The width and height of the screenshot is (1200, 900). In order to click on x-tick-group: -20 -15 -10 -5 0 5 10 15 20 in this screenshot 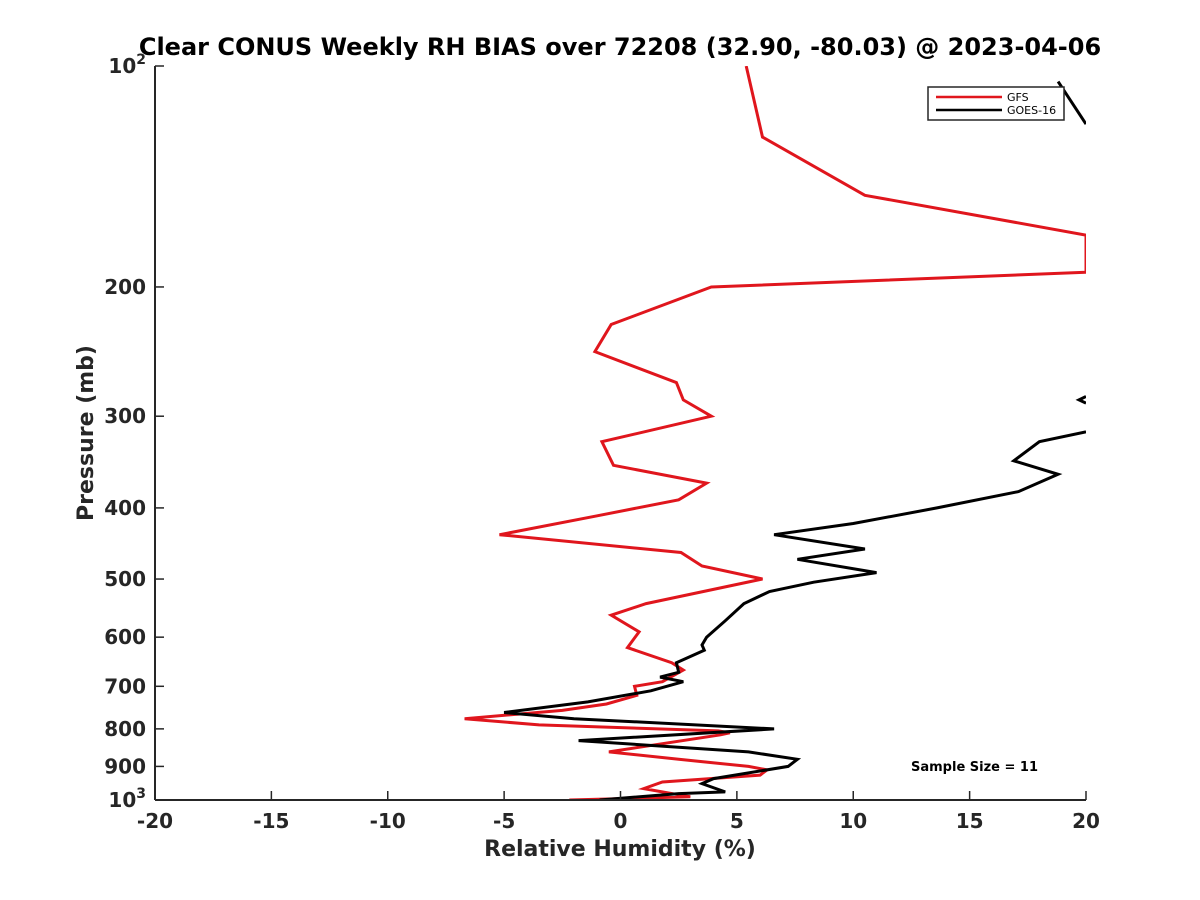, I will do `click(618, 812)`.